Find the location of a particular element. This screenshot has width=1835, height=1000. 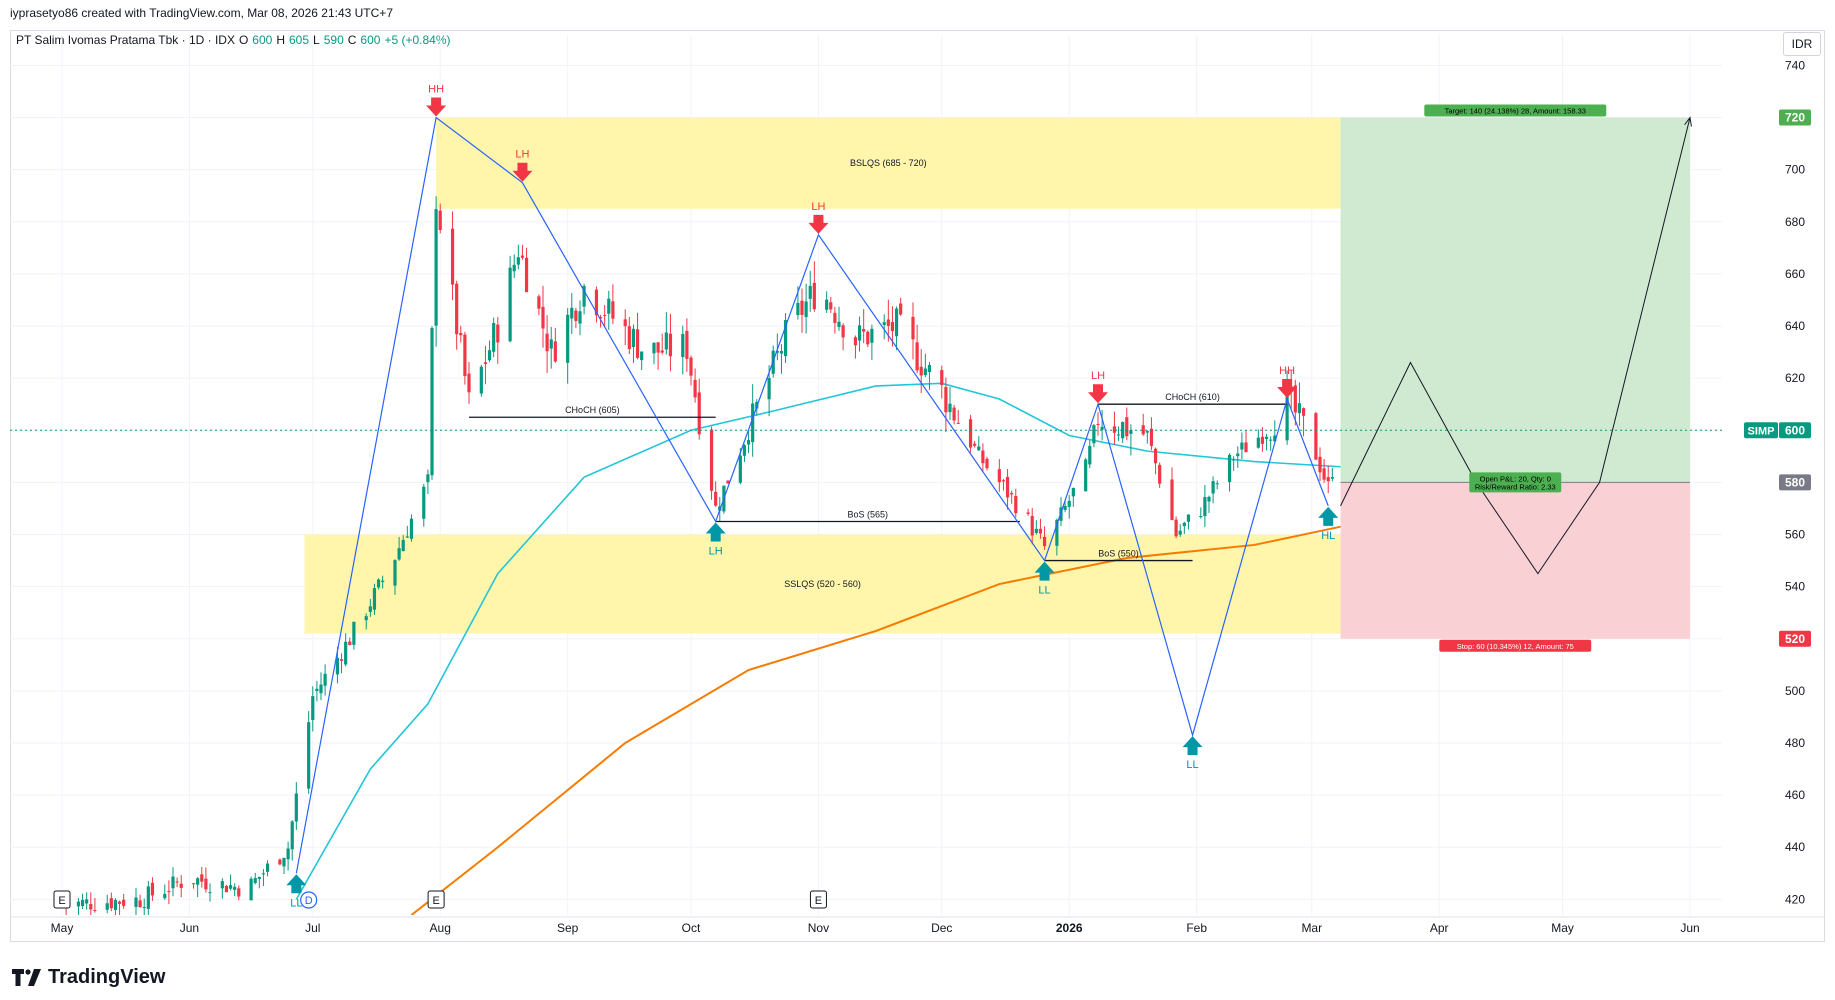

x-tick-label: Aug is located at coordinates (440, 928).